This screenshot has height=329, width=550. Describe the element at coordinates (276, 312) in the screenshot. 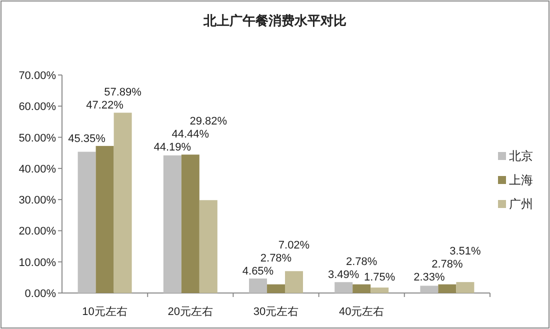

I see `x-tick-label: 30元左右` at that location.